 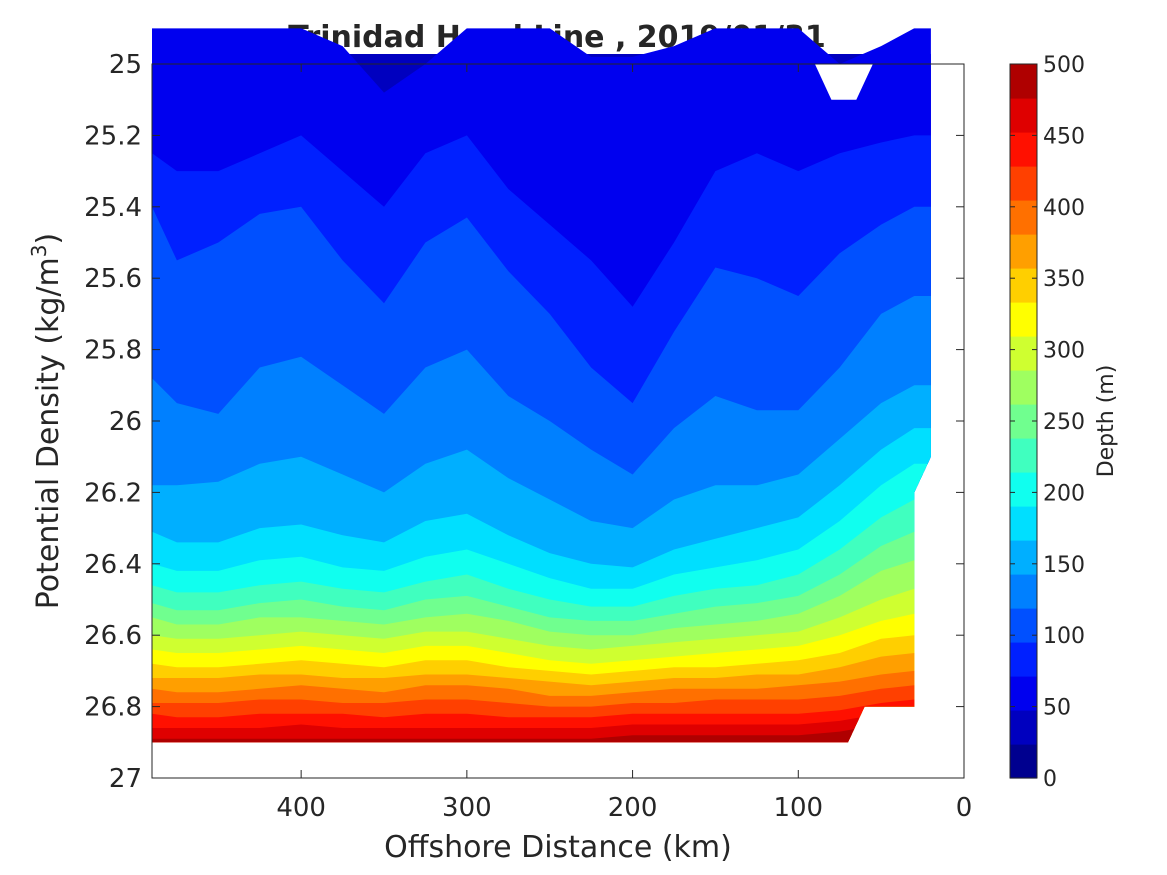 What do you see at coordinates (558, 847) in the screenshot?
I see `x-axis-label: Offshore Distance (km)` at bounding box center [558, 847].